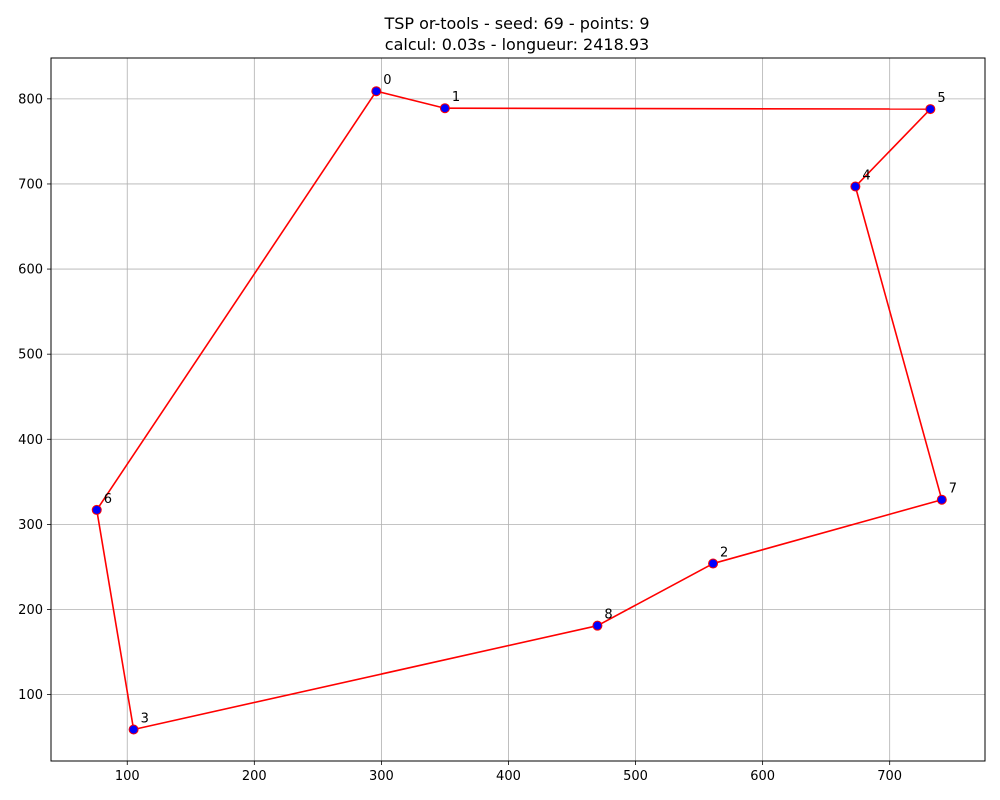 Image resolution: width=1000 pixels, height=800 pixels. I want to click on chart-title-line2: calcul: 0.03s - longueur: 2418.93, so click(517, 44).